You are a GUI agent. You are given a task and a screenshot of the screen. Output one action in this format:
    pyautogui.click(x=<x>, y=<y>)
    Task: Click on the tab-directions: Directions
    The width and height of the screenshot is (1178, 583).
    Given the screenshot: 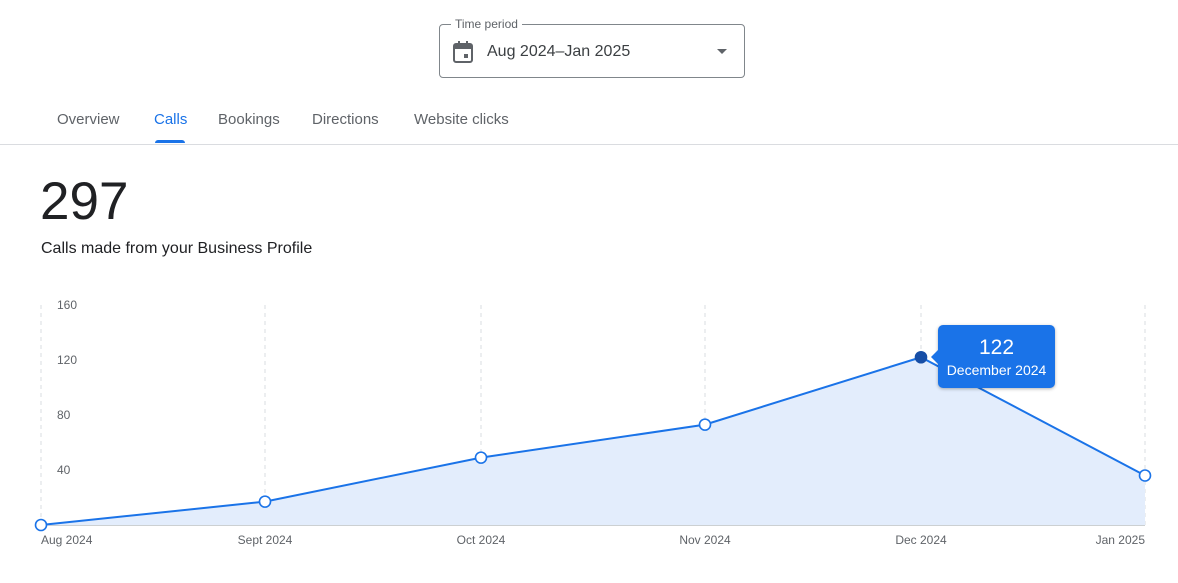 What is the action you would take?
    pyautogui.click(x=345, y=119)
    